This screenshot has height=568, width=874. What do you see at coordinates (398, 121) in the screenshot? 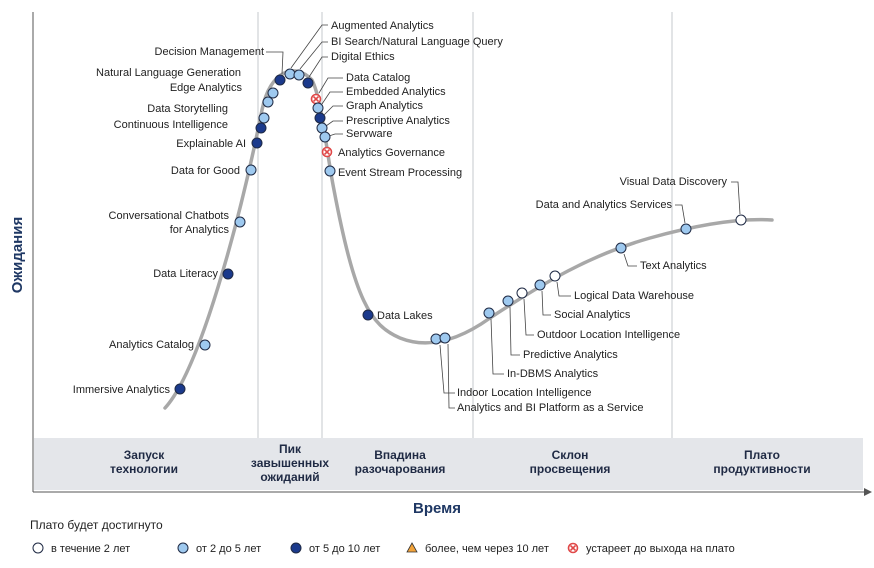
I see `point-label: Prescriptive Analytics` at bounding box center [398, 121].